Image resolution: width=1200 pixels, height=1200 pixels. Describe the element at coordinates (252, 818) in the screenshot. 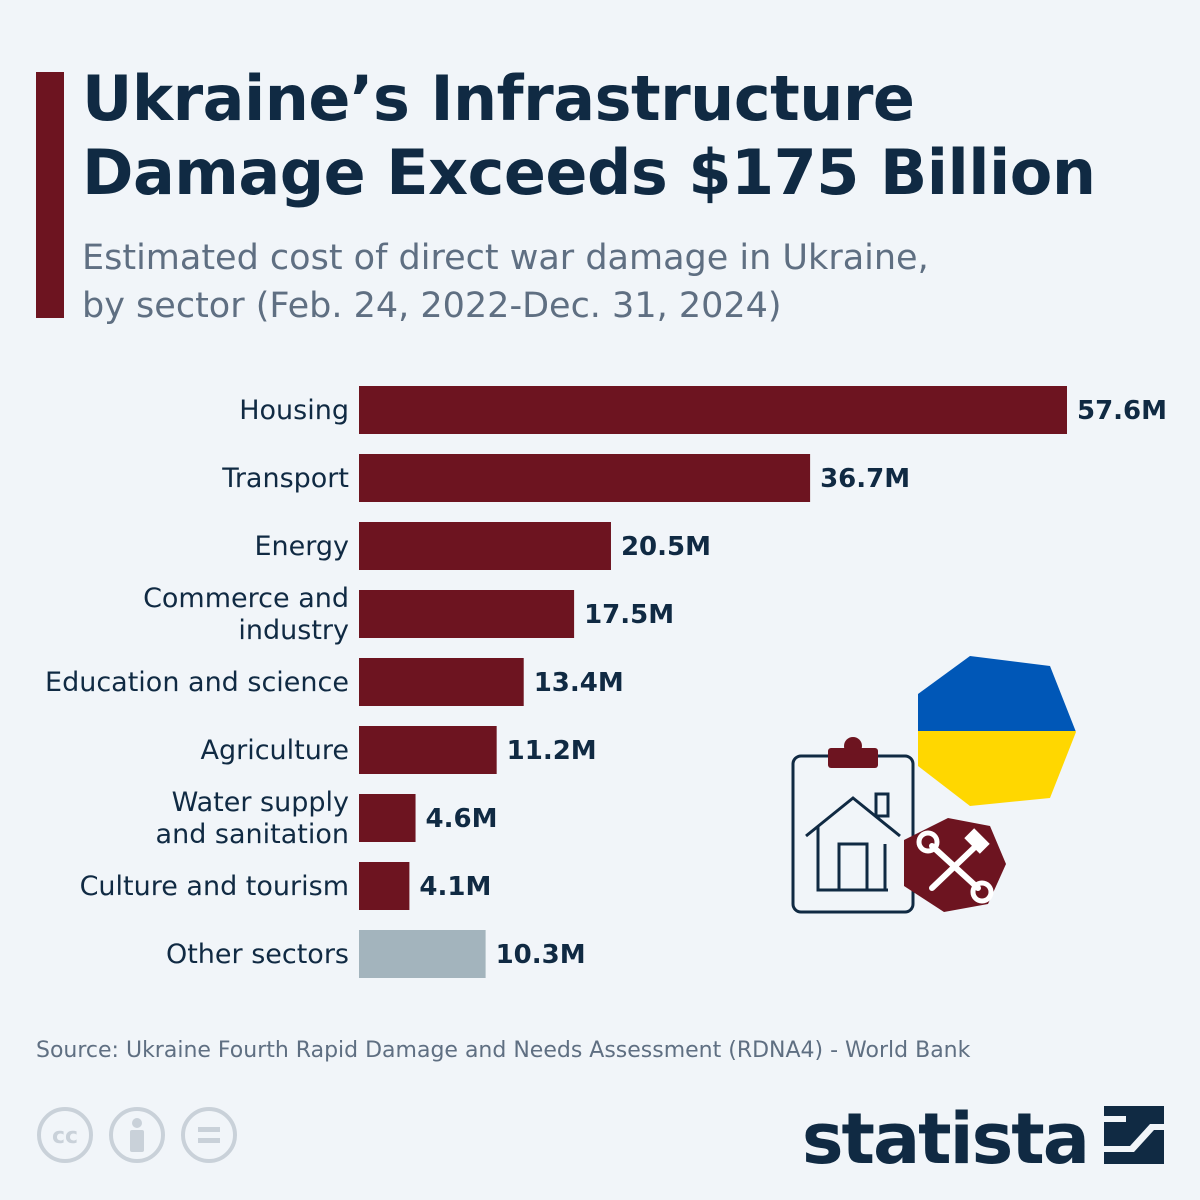

I see `category-label-6: Water supply and sanitation` at that location.